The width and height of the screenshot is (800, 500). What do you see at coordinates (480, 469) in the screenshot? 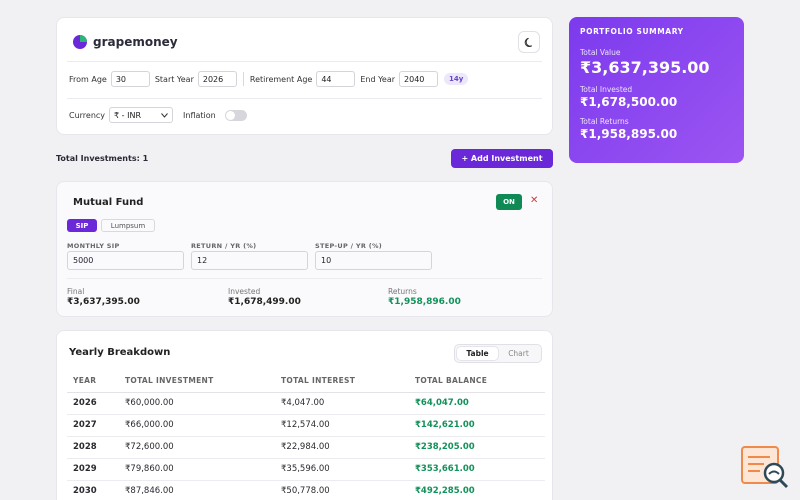
I see `balance-cell: ₹353,661.00` at bounding box center [480, 469].